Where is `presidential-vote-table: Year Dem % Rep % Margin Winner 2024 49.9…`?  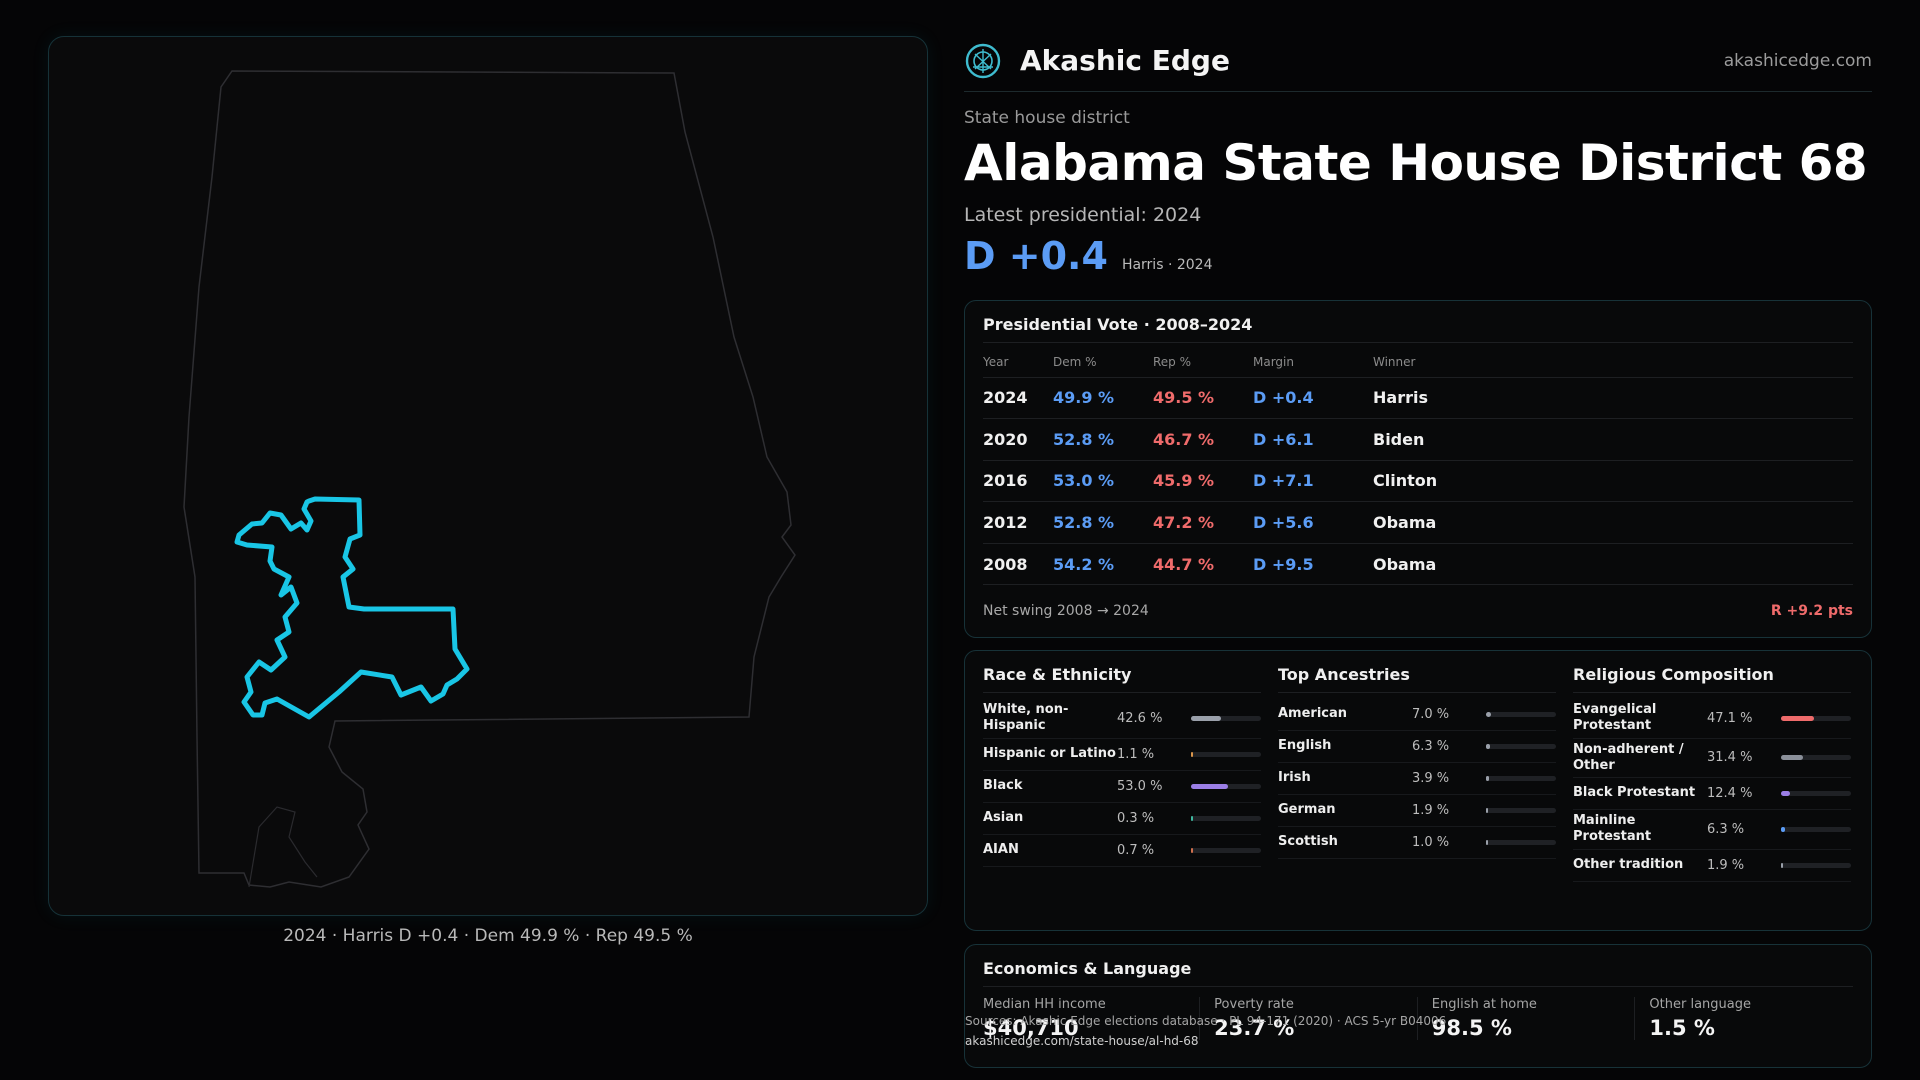
presidential-vote-table: Year Dem % Rep % Margin Winner 2024 49.9… is located at coordinates (1418, 466).